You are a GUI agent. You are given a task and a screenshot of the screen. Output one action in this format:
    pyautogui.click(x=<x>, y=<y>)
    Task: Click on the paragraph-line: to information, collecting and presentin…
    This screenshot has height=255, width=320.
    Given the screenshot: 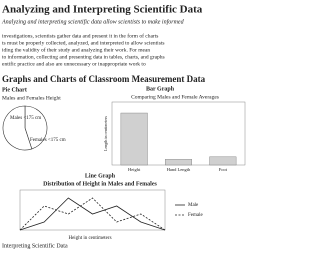 What is the action you would take?
    pyautogui.click(x=83, y=56)
    